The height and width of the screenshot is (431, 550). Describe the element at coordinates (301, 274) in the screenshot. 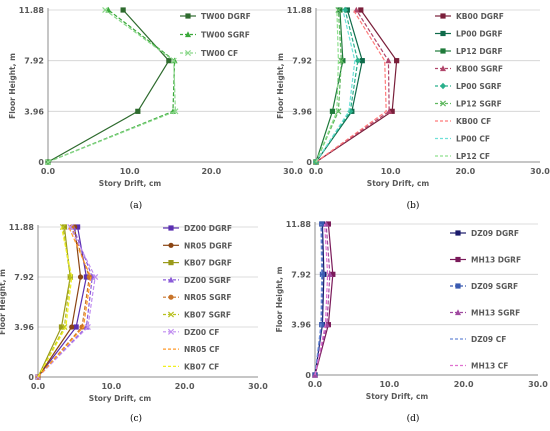

I see `y-tick-label: 7.92` at that location.